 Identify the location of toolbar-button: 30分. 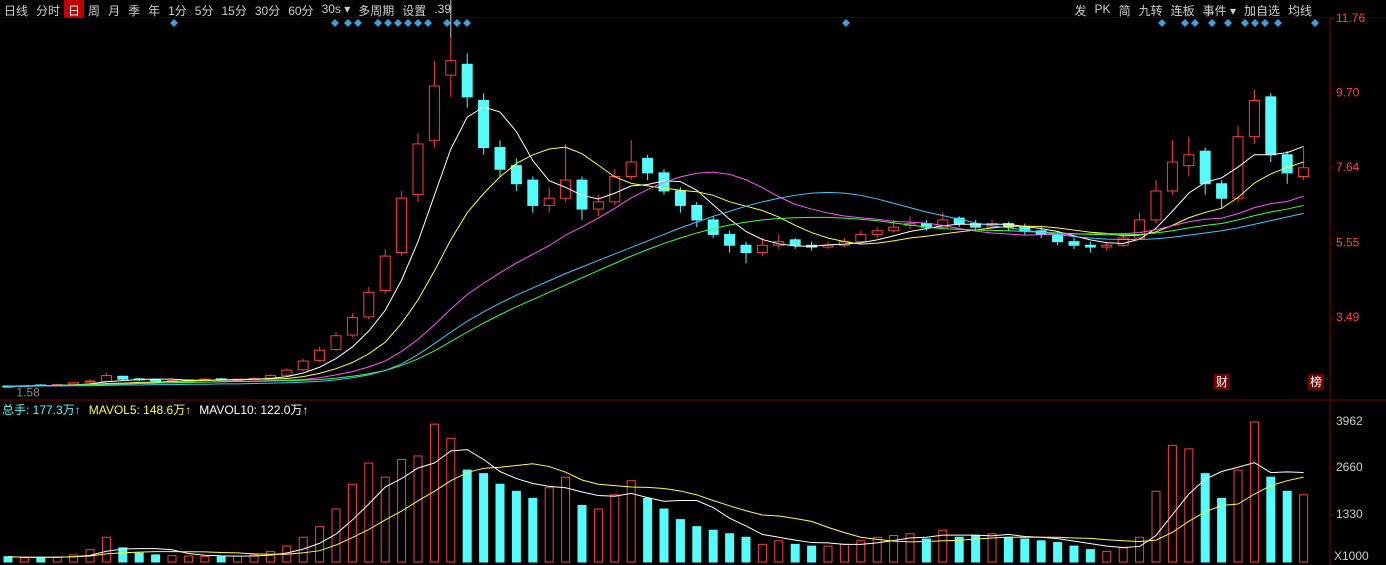
(267, 11).